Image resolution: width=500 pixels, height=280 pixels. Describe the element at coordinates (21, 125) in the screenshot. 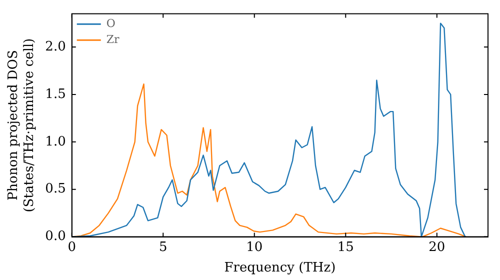

I see `y-axis-title: Phonon projected DOS (States/THz·primitive cell)` at that location.